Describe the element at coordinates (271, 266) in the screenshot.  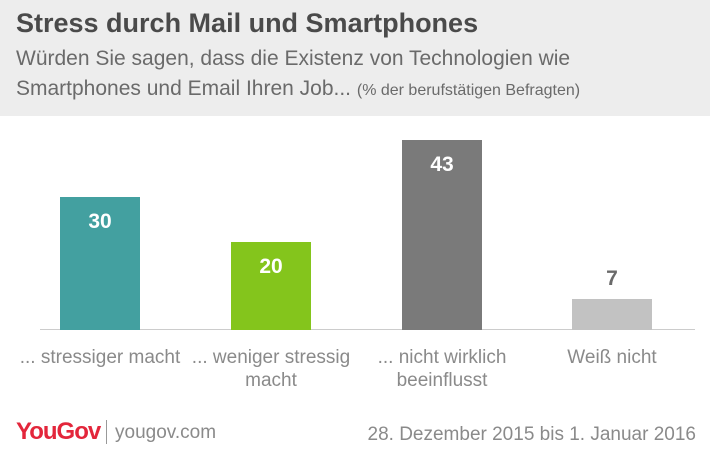
I see `value-label: 20` at that location.